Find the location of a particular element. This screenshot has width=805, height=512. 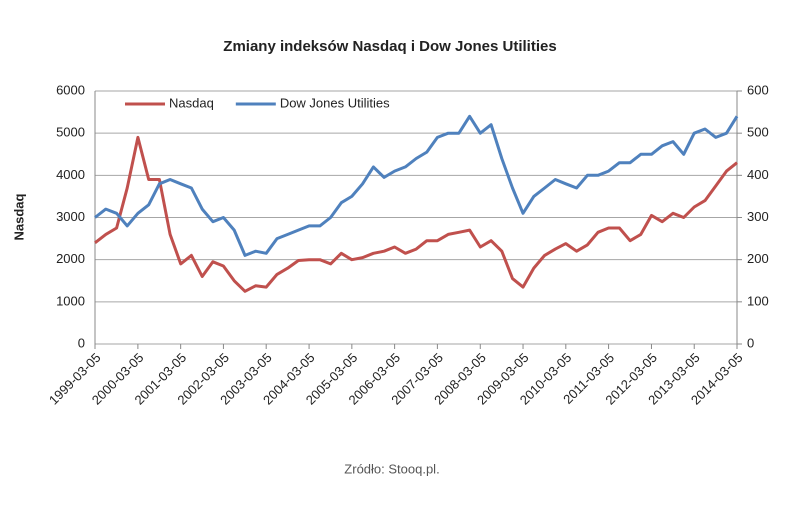

y-tick-label: 5000 is located at coordinates (70, 132).